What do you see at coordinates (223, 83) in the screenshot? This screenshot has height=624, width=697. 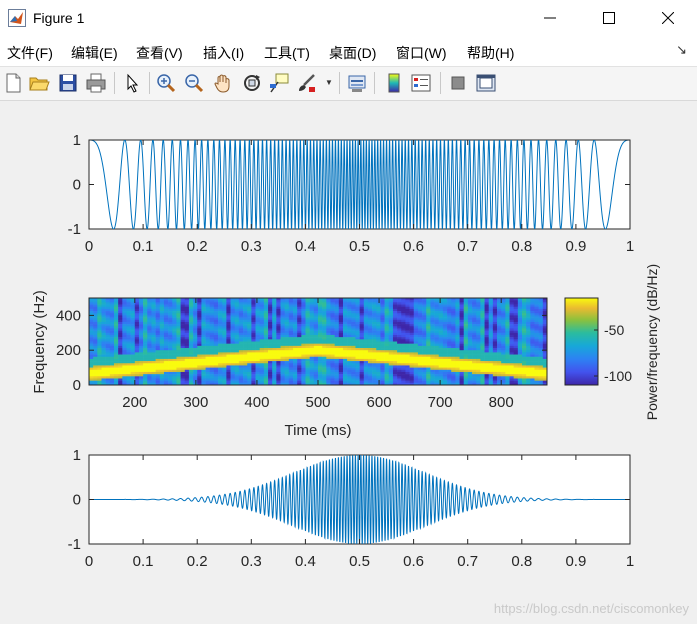 I see `pan-icon` at bounding box center [223, 83].